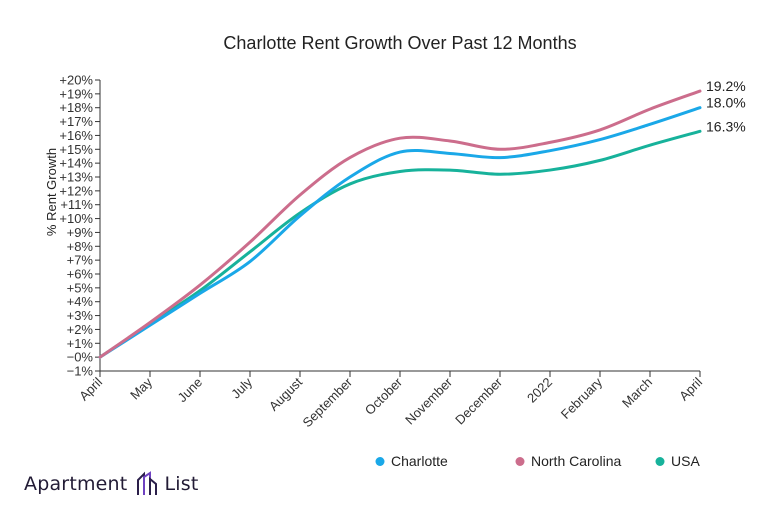 The height and width of the screenshot is (524, 780). I want to click on brand-left-word: Apartment, so click(76, 484).